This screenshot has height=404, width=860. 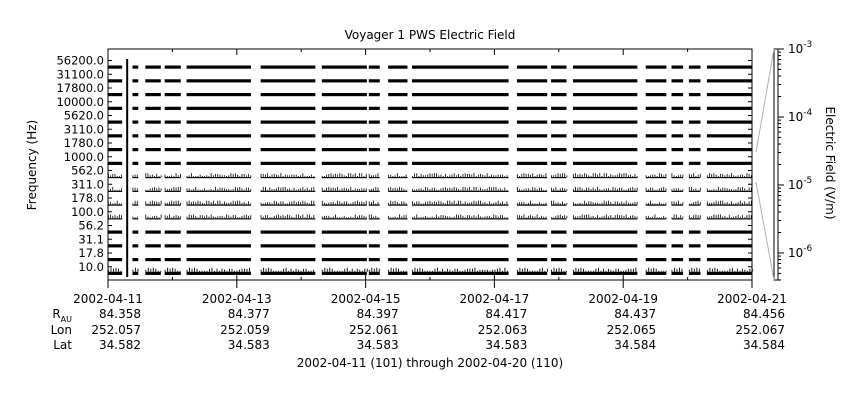 I want to click on channel-band-31100.0, so click(x=430, y=81).